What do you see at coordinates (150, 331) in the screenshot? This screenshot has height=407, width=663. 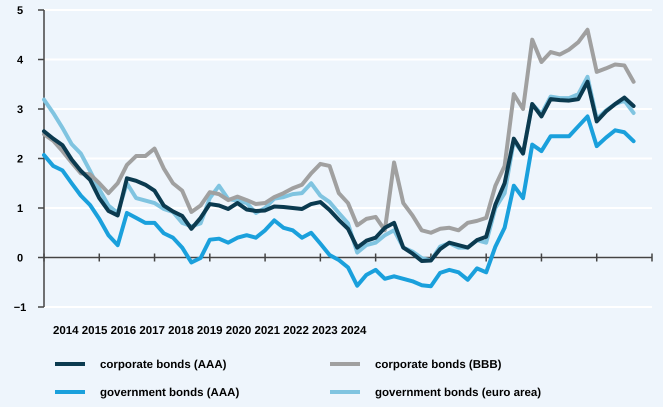 I see `text: 2017` at bounding box center [150, 331].